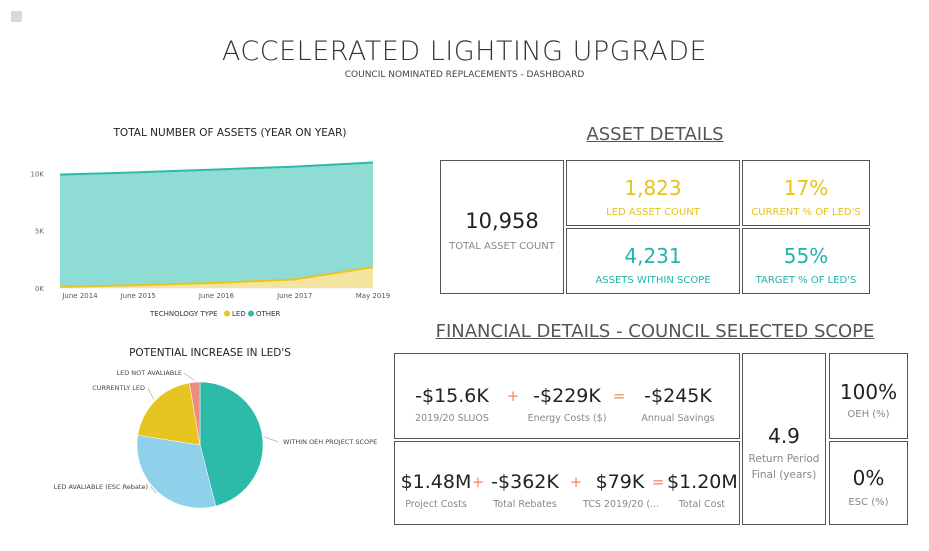 The image size is (929, 551). Describe the element at coordinates (39, 232) in the screenshot. I see `y-tick-label: 5K` at that location.